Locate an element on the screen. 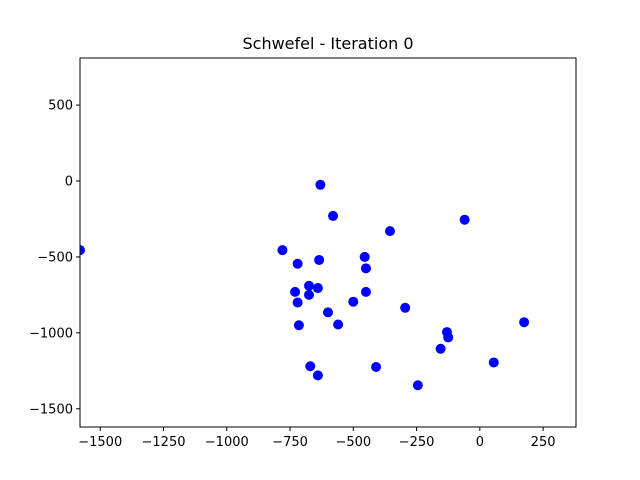  y-tick-label: 500 is located at coordinates (60, 106).